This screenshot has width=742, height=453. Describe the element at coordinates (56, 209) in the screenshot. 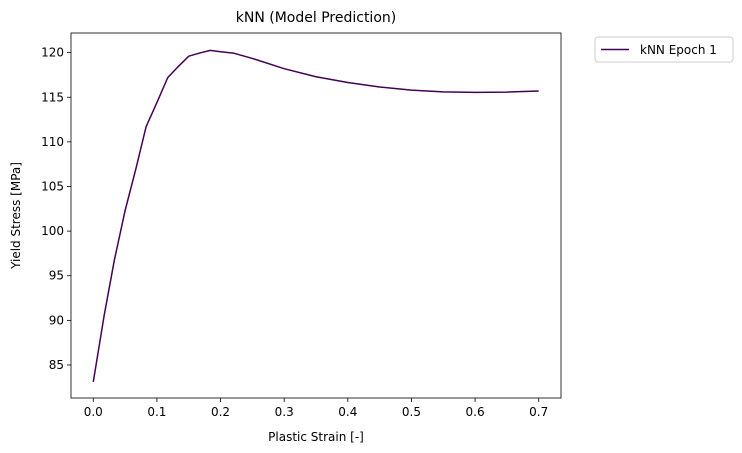

I see `y-axis-ticks: 85 90 95 100 105 110 115 120` at that location.